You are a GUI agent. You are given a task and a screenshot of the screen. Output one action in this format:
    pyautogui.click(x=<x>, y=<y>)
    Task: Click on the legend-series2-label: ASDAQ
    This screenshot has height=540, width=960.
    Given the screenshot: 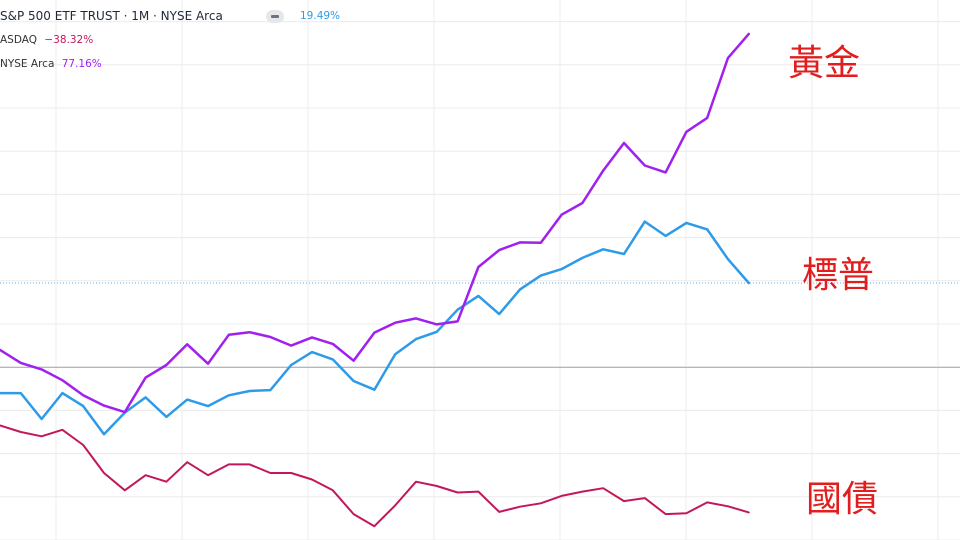 What is the action you would take?
    pyautogui.click(x=19, y=40)
    